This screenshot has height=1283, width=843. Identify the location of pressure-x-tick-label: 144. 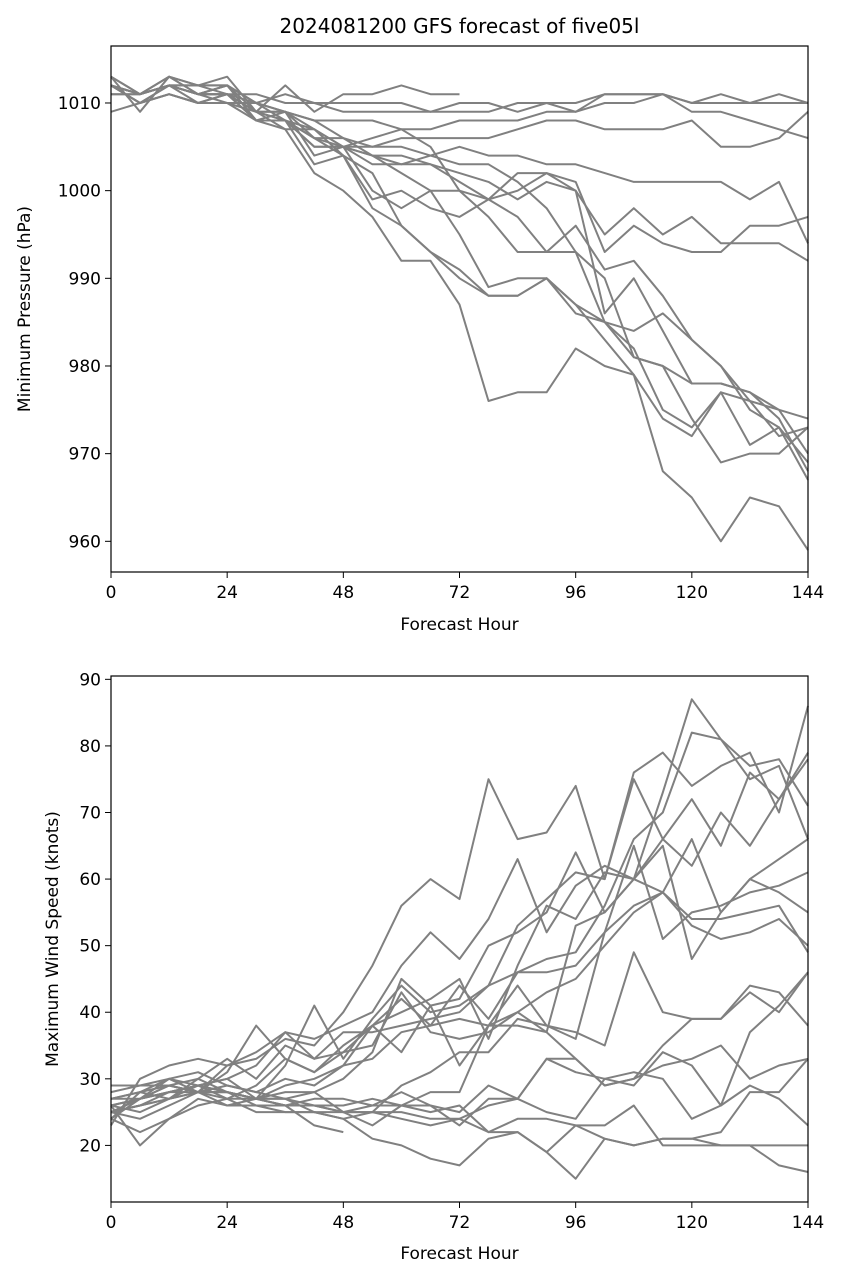
(808, 593).